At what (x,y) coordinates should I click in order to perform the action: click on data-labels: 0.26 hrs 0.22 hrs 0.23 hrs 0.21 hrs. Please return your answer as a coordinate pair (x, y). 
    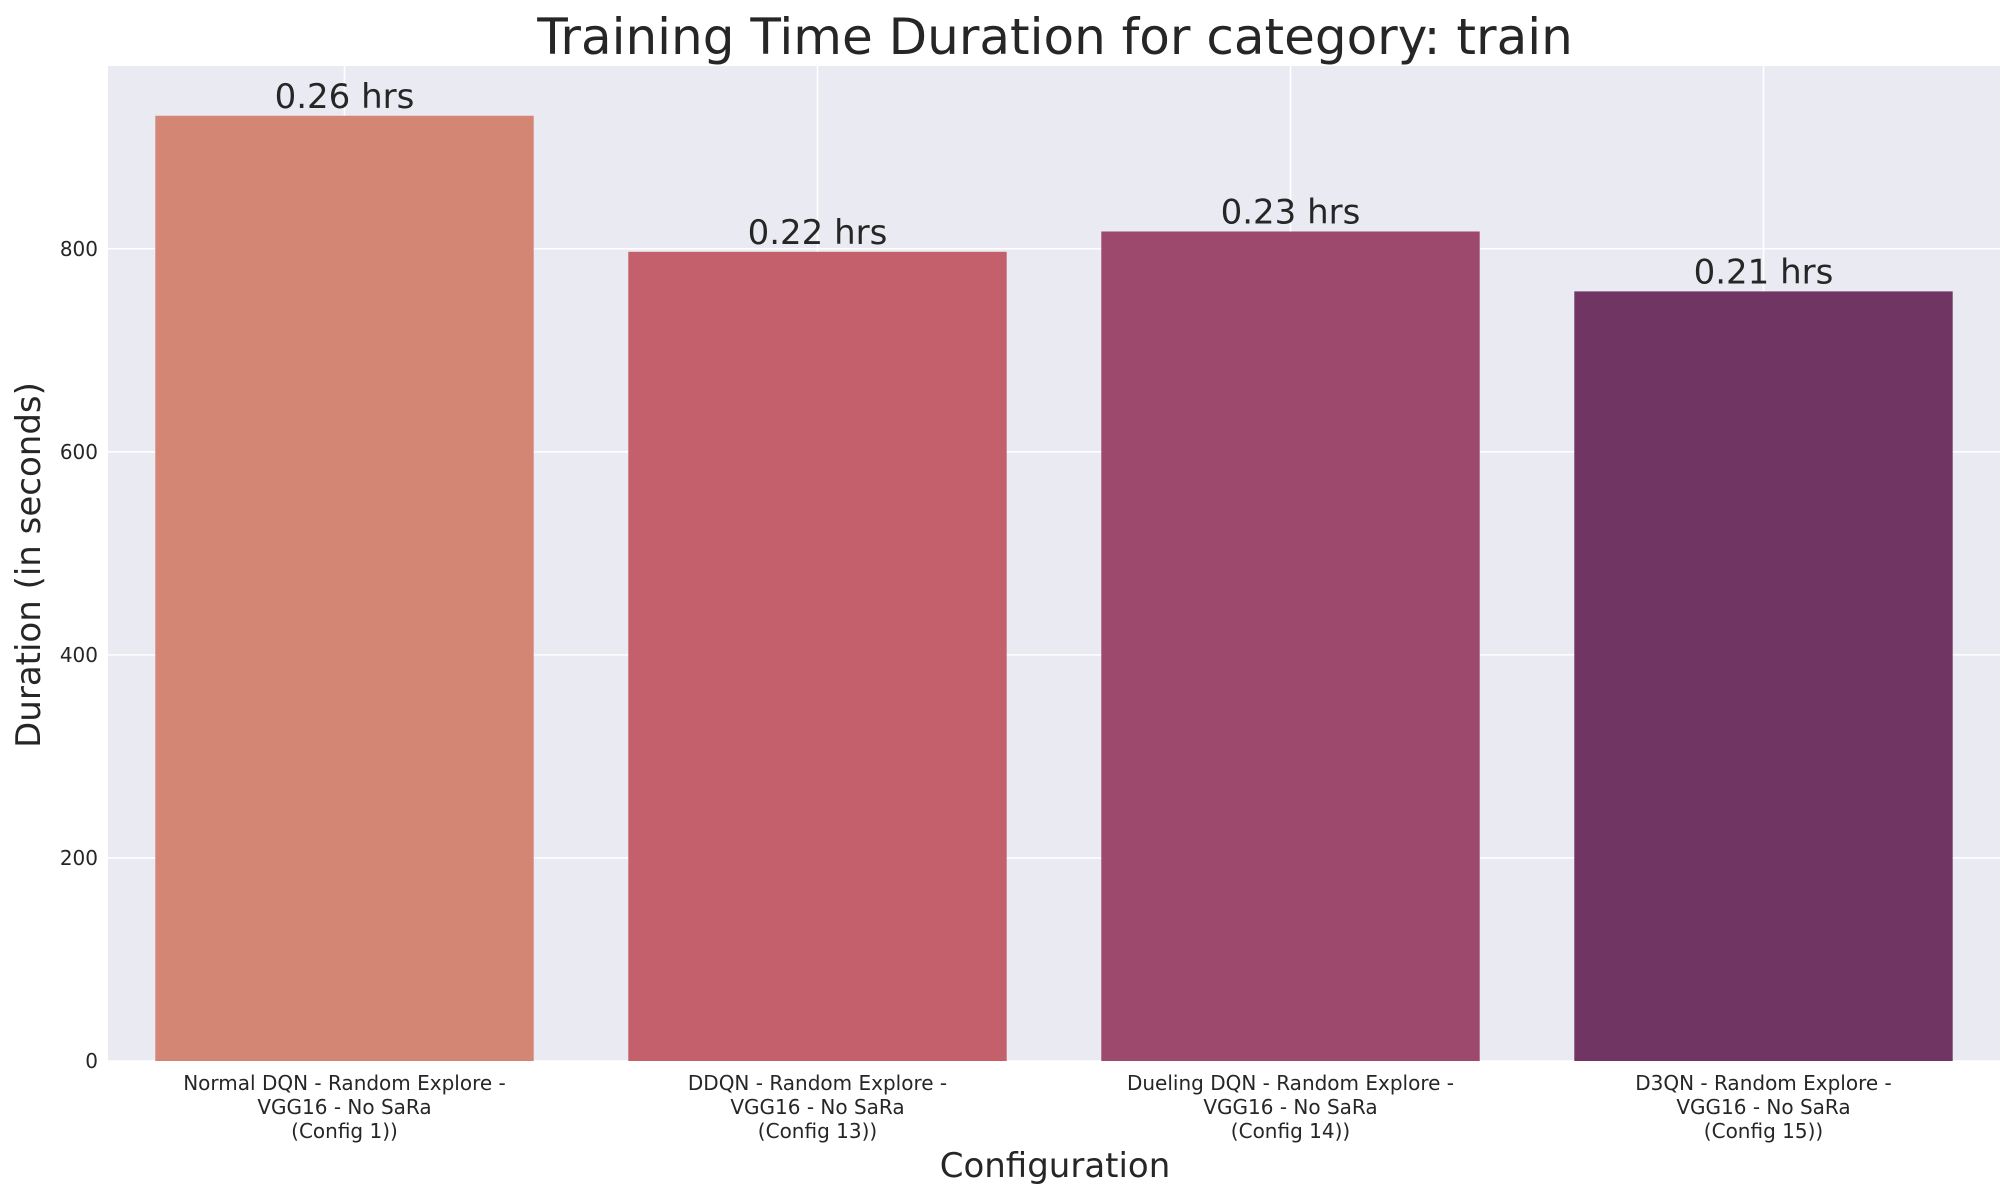
    Looking at the image, I should click on (1054, 185).